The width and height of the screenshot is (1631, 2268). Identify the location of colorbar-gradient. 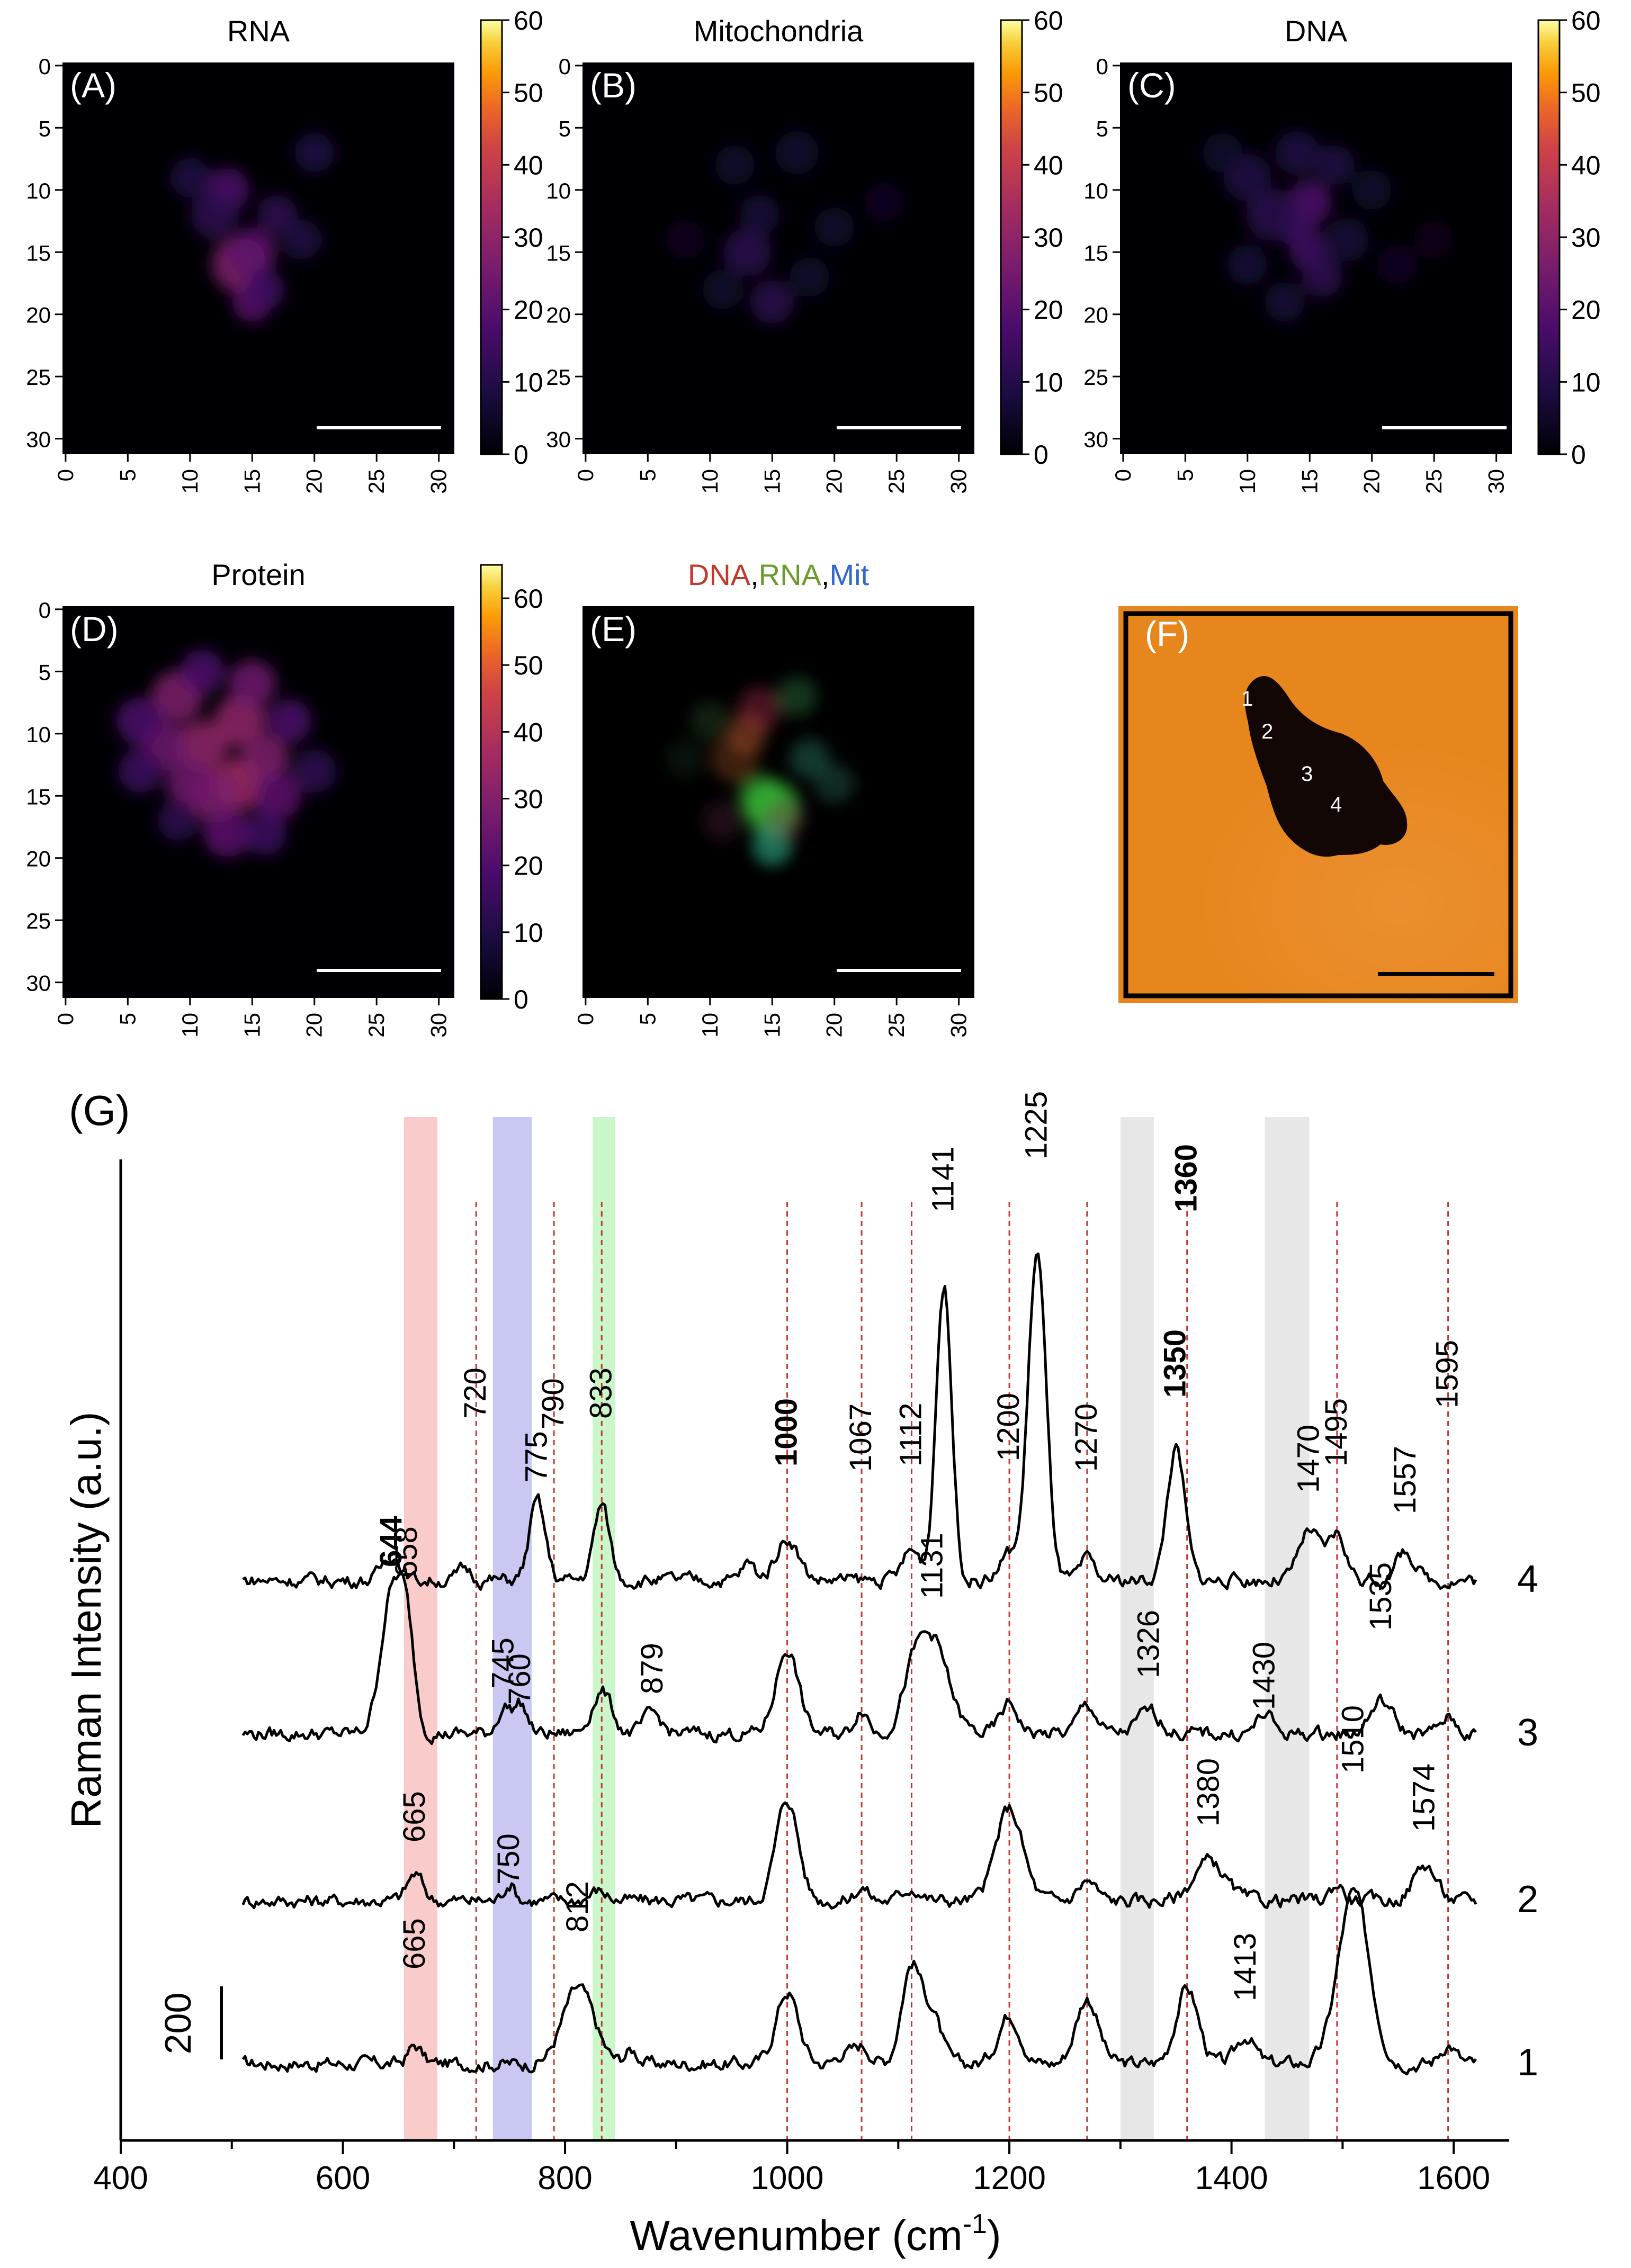
(491, 782).